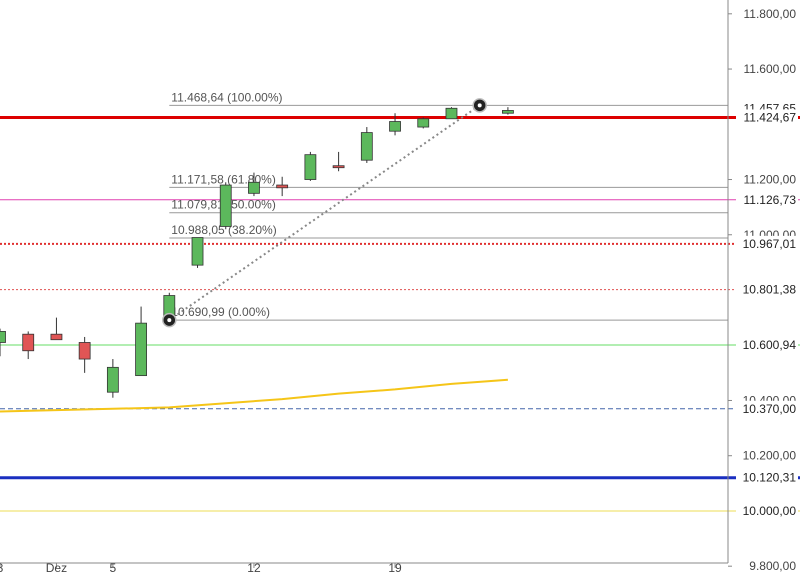  Describe the element at coordinates (113, 568) in the screenshot. I see `x-tick-label: 5` at that location.